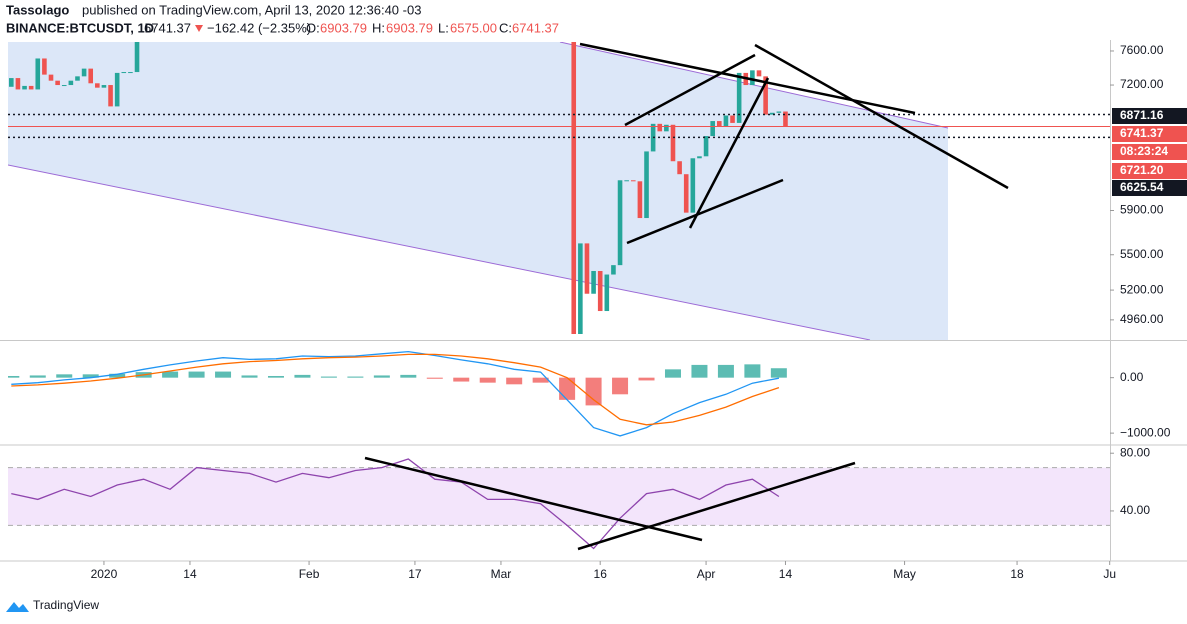 The width and height of the screenshot is (1187, 624). I want to click on y-tick-label: 40.00, so click(1135, 510).